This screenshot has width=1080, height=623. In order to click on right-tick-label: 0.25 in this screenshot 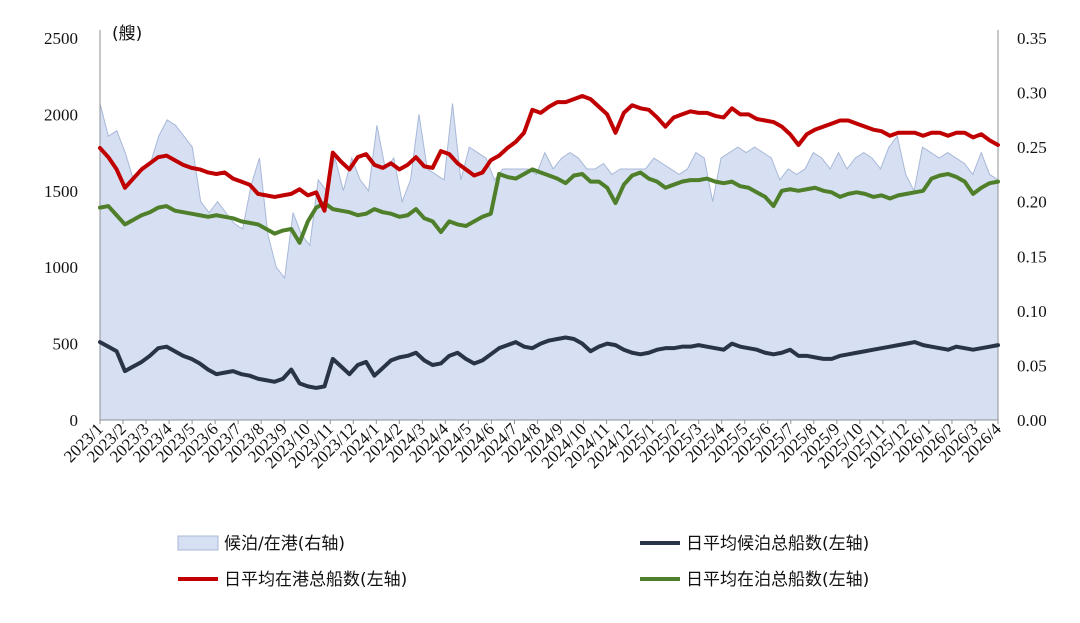, I will do `click(1032, 147)`.